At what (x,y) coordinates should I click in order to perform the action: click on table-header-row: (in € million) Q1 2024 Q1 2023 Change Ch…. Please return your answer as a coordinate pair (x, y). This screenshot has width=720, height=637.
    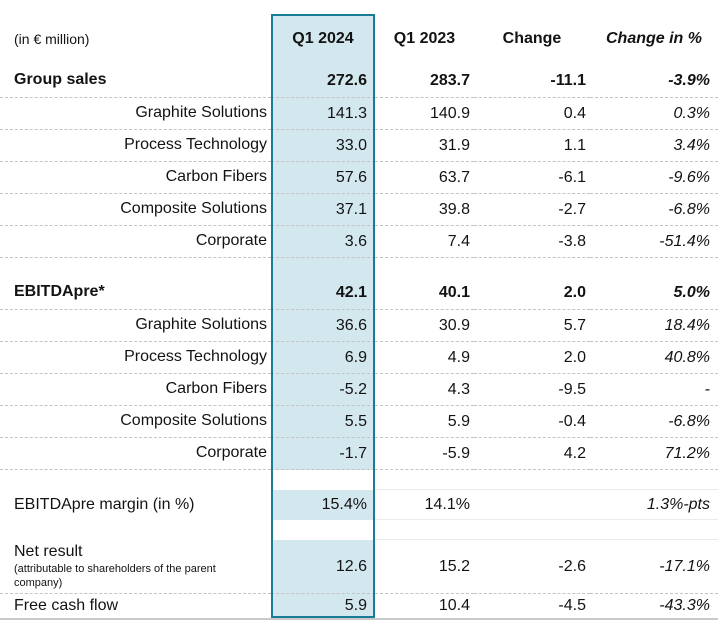
    Looking at the image, I should click on (359, 39).